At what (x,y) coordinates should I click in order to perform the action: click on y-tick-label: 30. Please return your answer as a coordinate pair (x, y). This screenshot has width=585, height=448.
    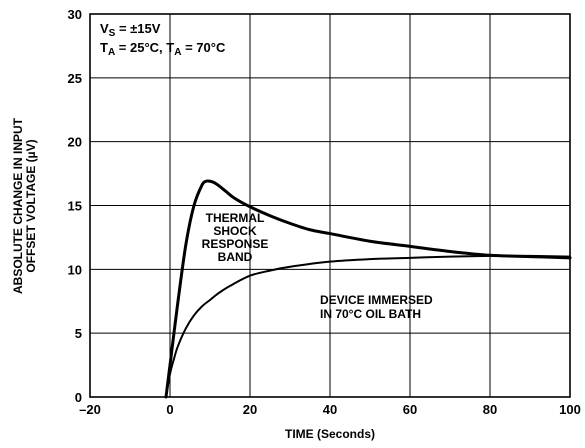
    Looking at the image, I should click on (75, 14).